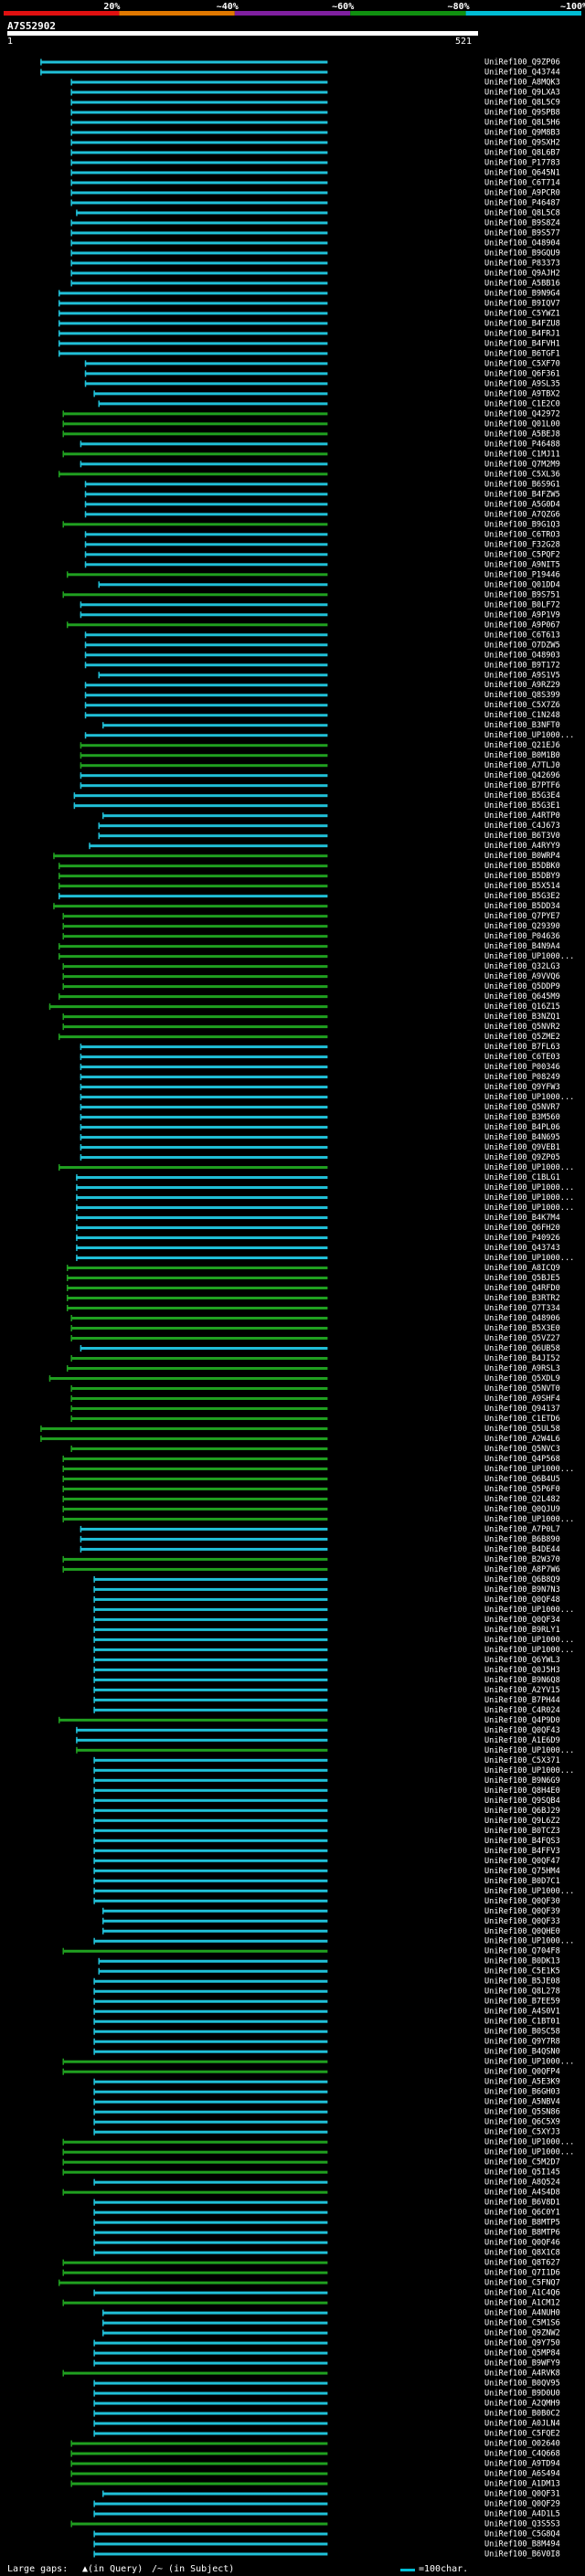  Describe the element at coordinates (522, 1982) in the screenshot. I see `hit-label: UniRef100_B5JE08` at that location.